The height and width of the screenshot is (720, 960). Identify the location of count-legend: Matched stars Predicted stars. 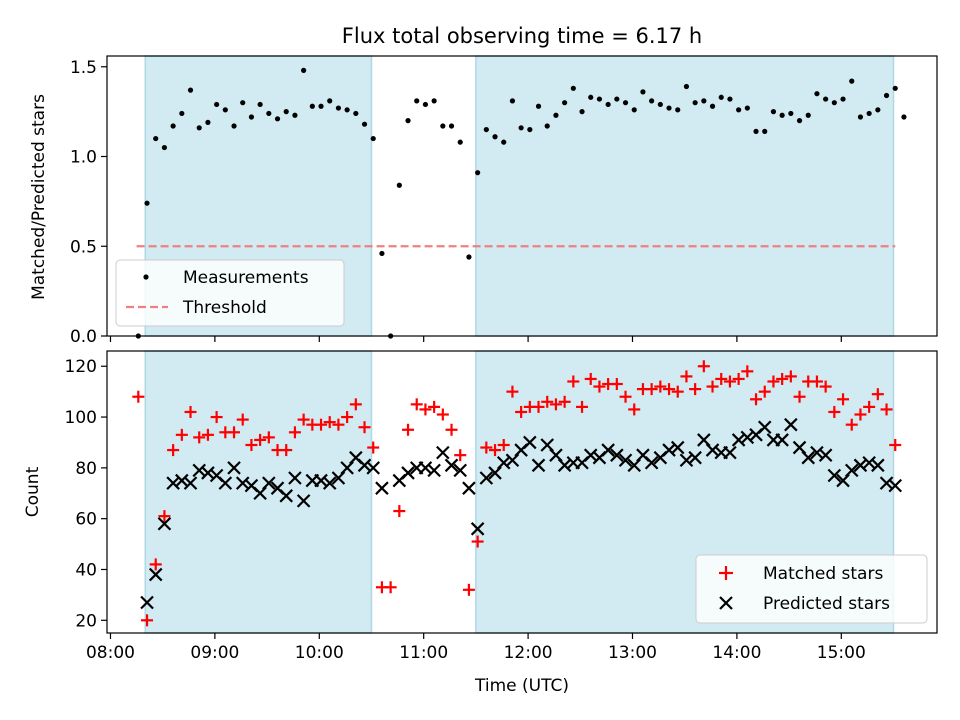
(811, 589).